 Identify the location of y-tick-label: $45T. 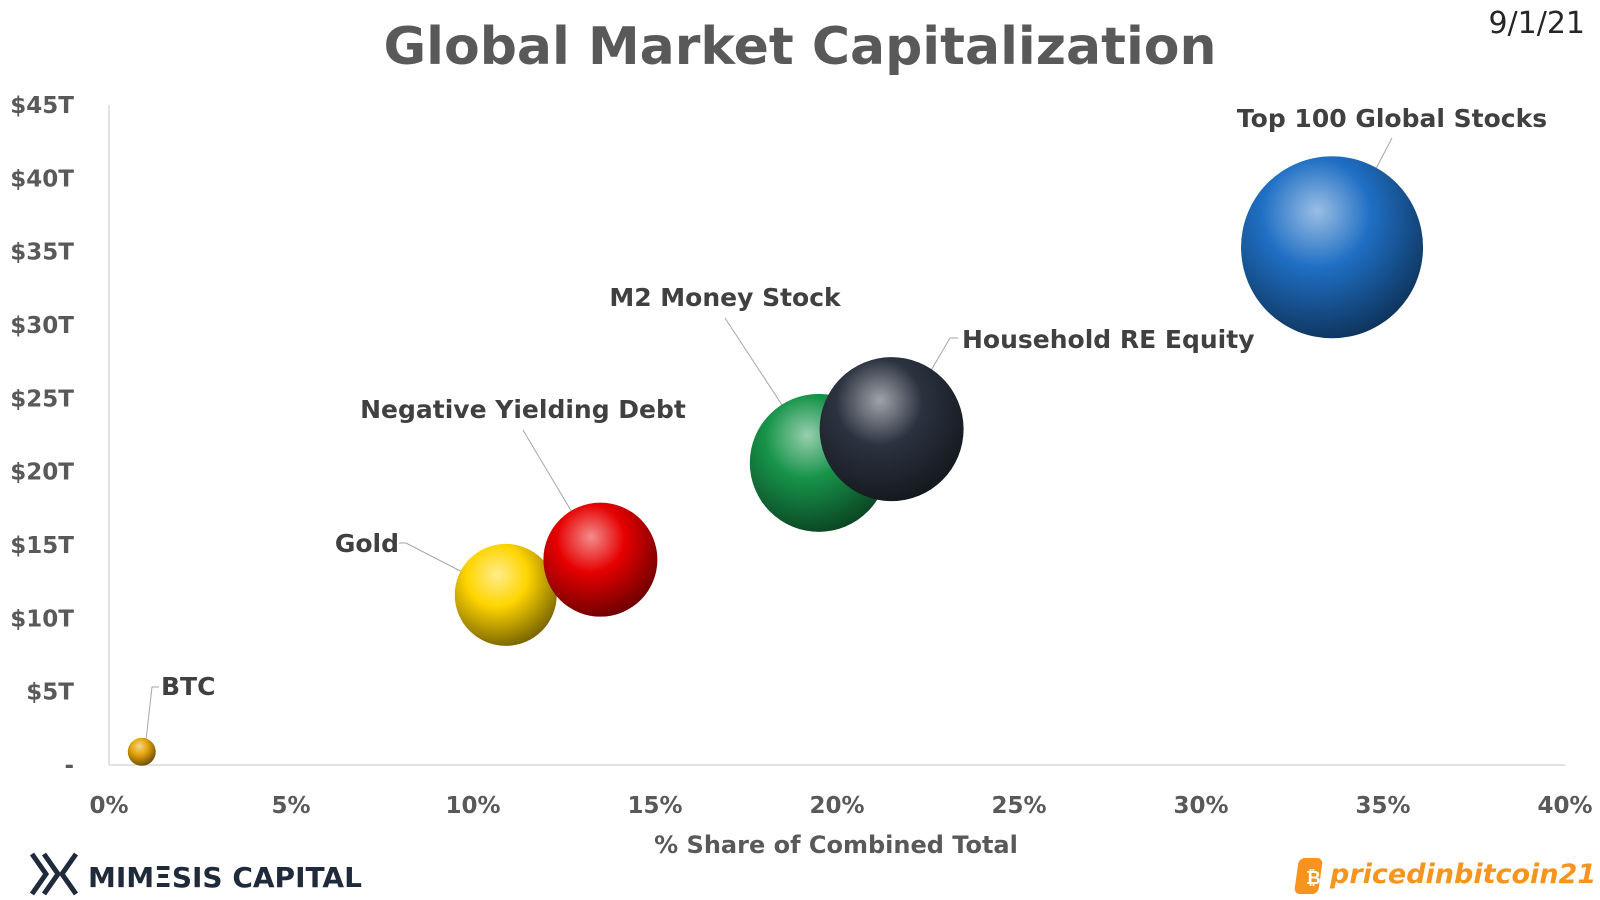
(42, 106).